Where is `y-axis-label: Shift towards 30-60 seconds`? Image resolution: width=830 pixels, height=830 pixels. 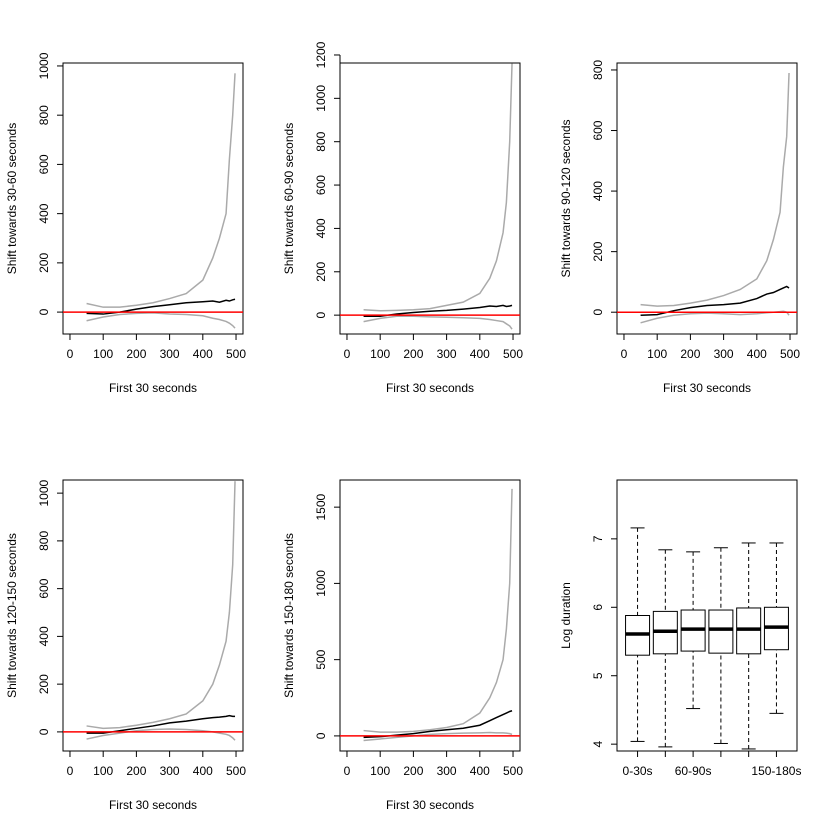 y-axis-label: Shift towards 30-60 seconds is located at coordinates (12, 198).